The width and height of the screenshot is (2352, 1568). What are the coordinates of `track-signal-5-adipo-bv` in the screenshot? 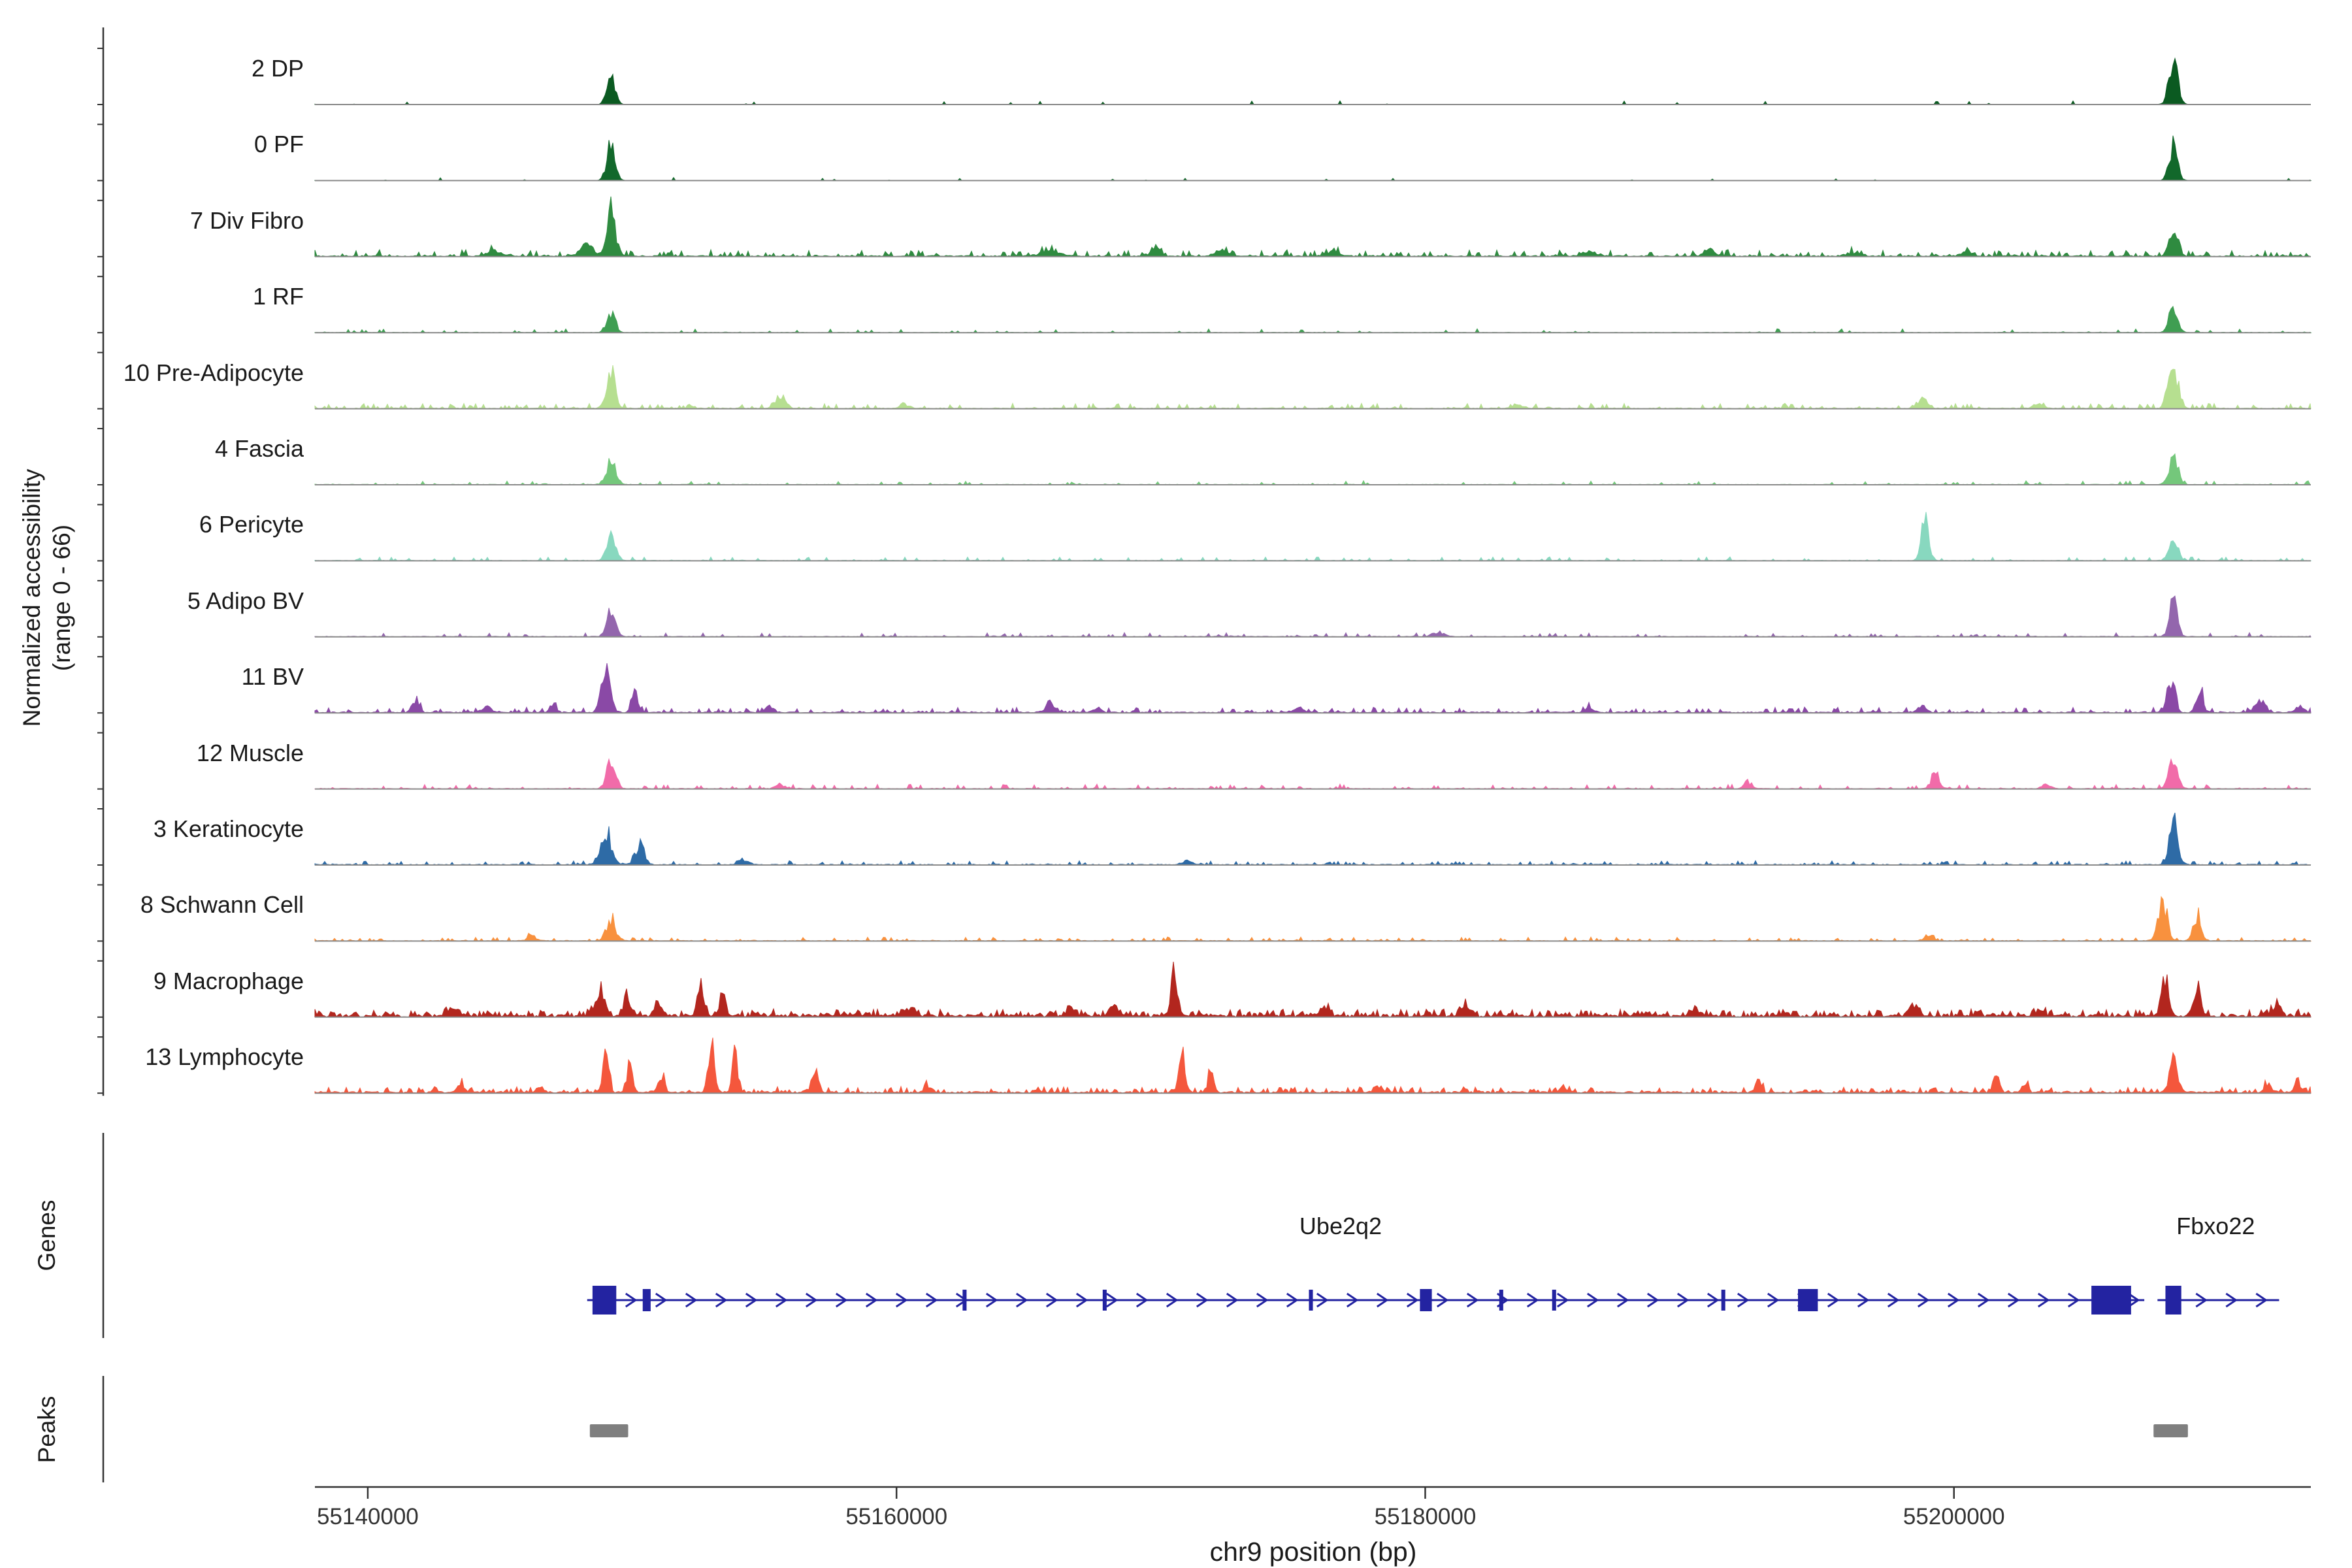 It's located at (1312, 616).